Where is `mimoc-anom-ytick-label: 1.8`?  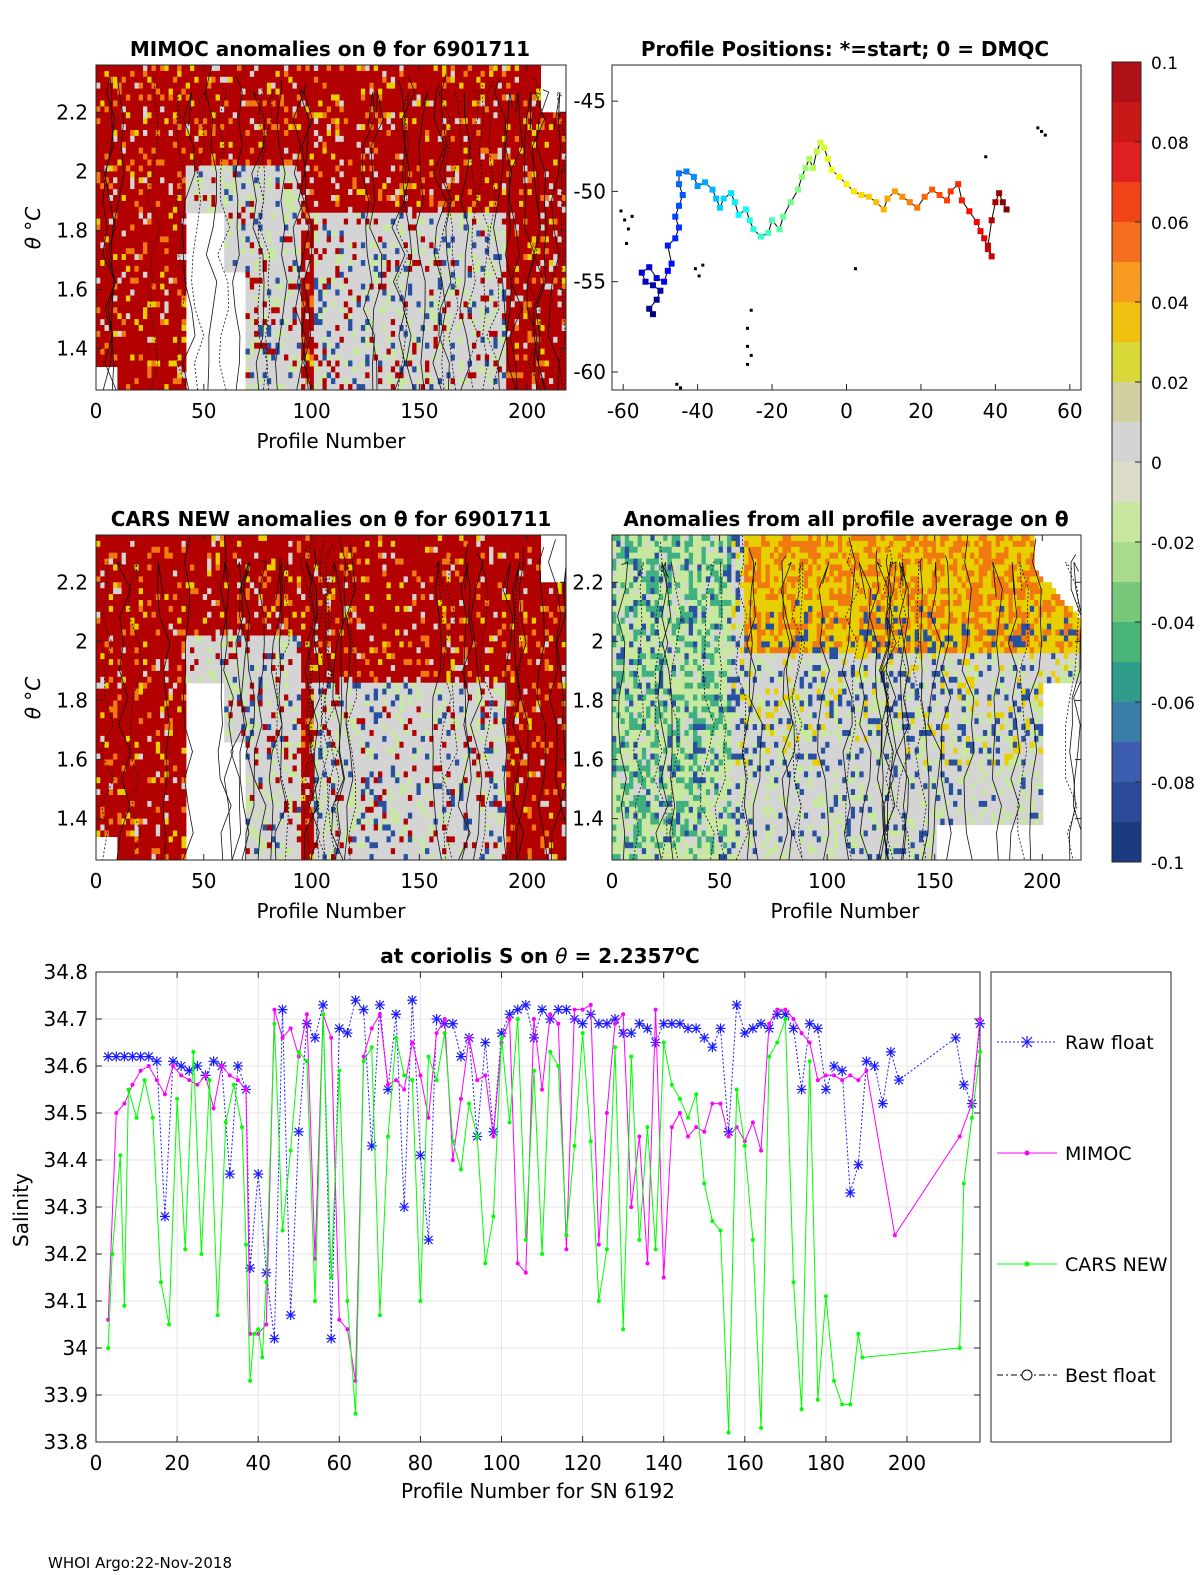
mimoc-anom-ytick-label: 1.8 is located at coordinates (72, 230).